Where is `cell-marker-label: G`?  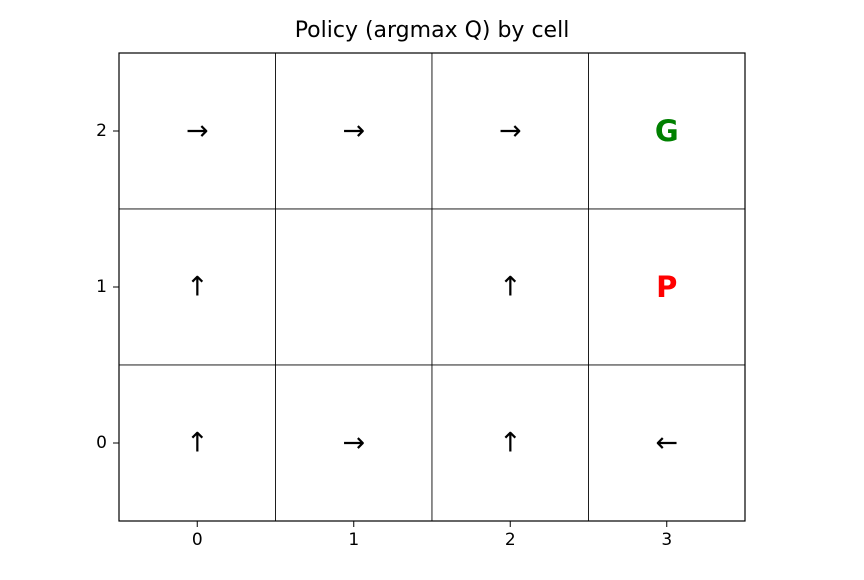 cell-marker-label: G is located at coordinates (667, 131).